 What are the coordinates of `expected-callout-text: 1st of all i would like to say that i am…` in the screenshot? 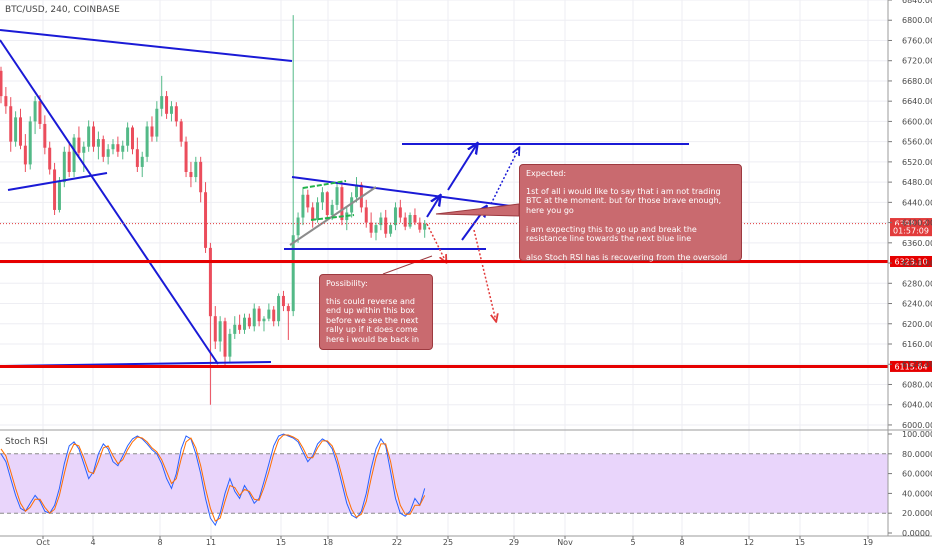 It's located at (627, 229).